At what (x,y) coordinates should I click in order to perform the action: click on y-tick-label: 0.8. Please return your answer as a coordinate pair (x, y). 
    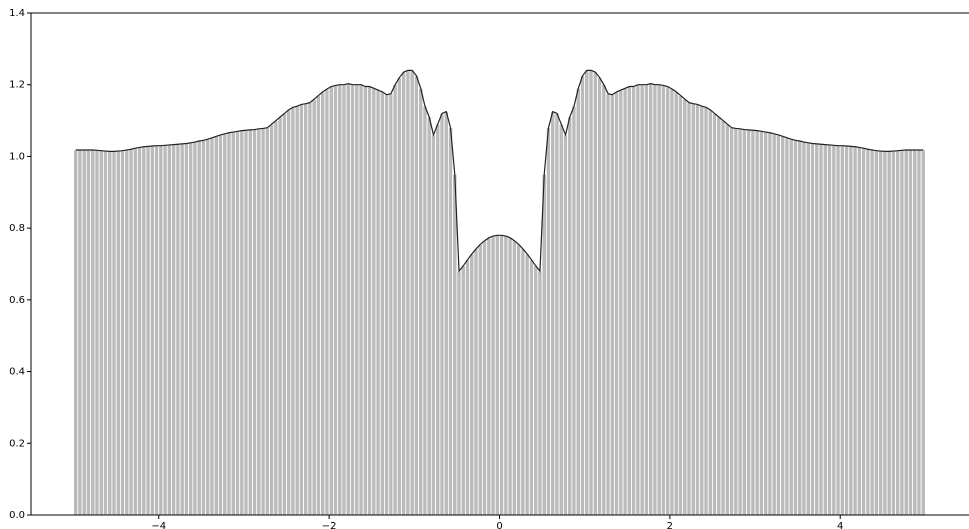
    Looking at the image, I should click on (17, 228).